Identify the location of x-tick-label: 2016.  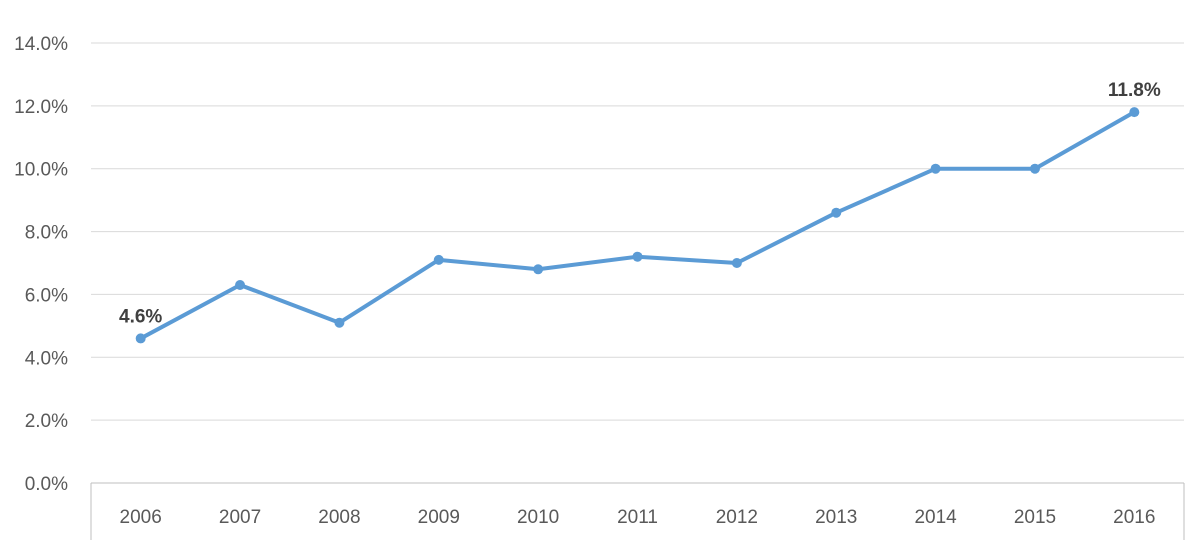
(1134, 517).